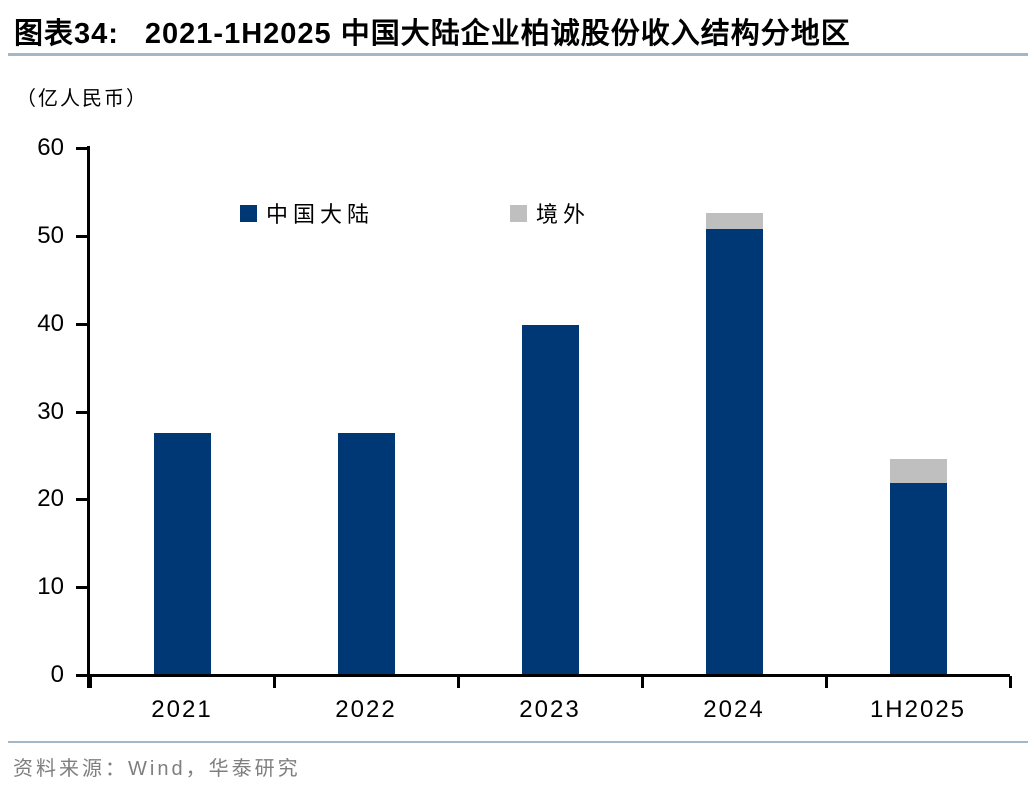  Describe the element at coordinates (50, 411) in the screenshot. I see `y-tick-label-30: 30` at that location.